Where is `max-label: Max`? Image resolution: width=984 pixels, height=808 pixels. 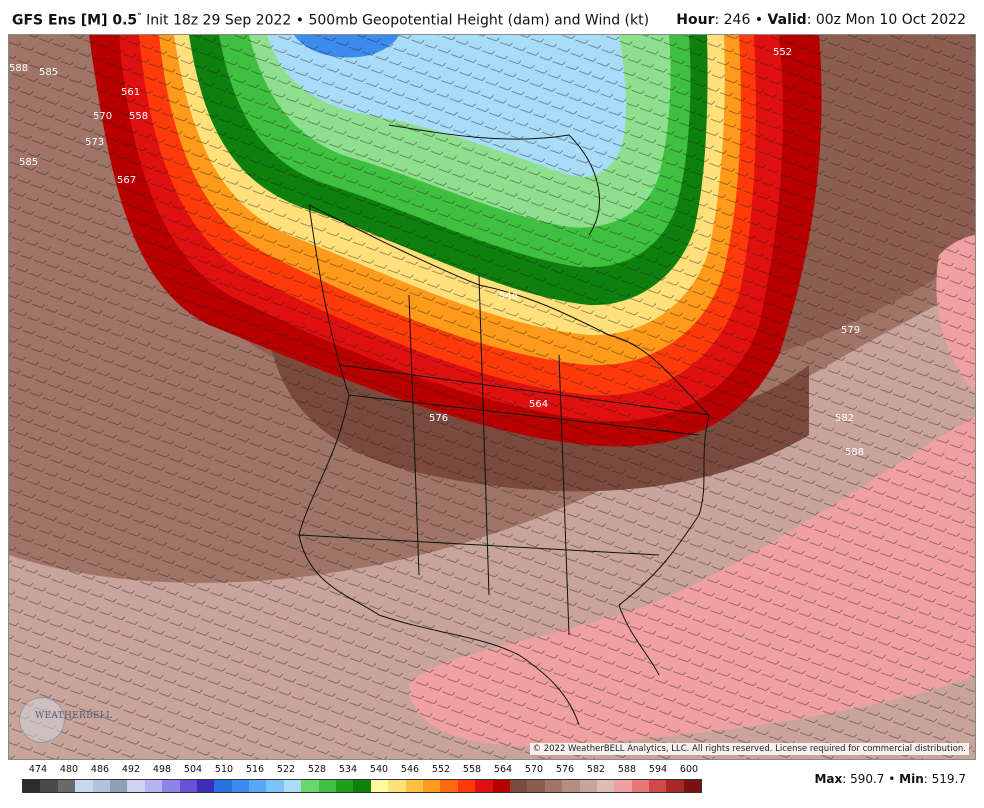 max-label: Max is located at coordinates (828, 779).